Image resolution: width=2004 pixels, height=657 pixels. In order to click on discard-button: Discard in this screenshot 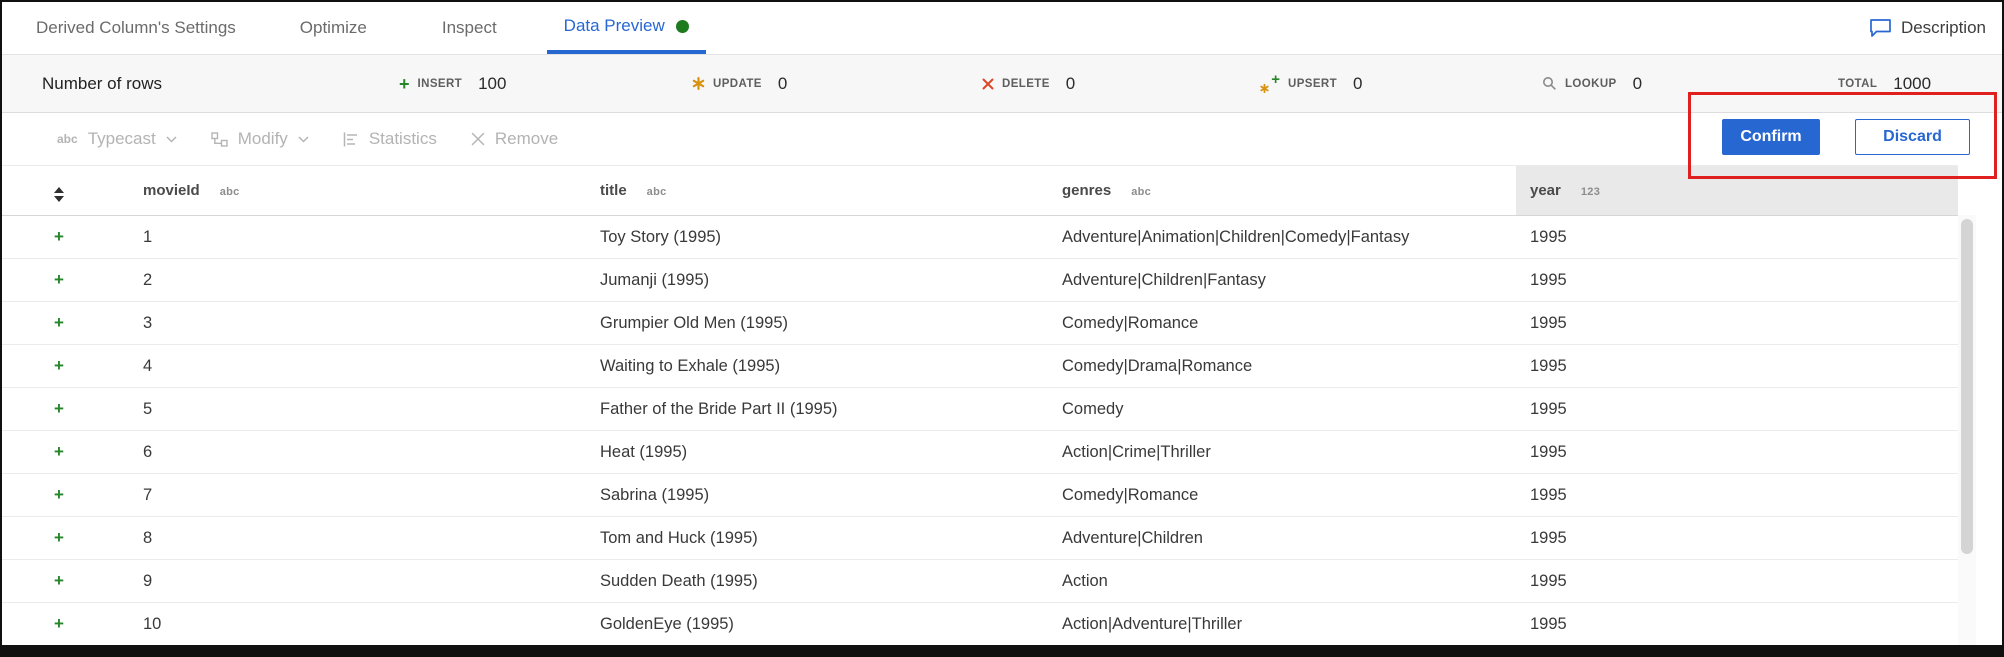, I will do `click(1912, 137)`.